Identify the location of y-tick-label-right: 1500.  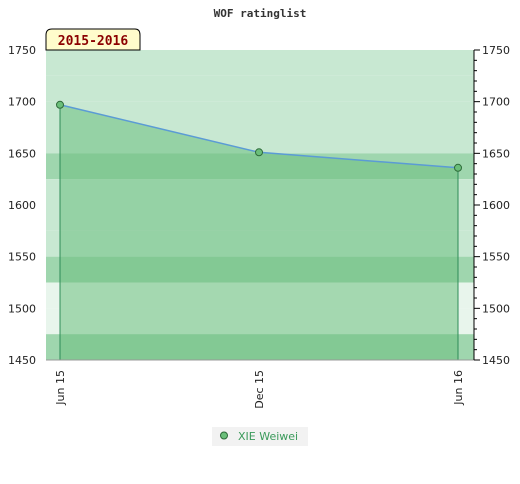
(496, 308).